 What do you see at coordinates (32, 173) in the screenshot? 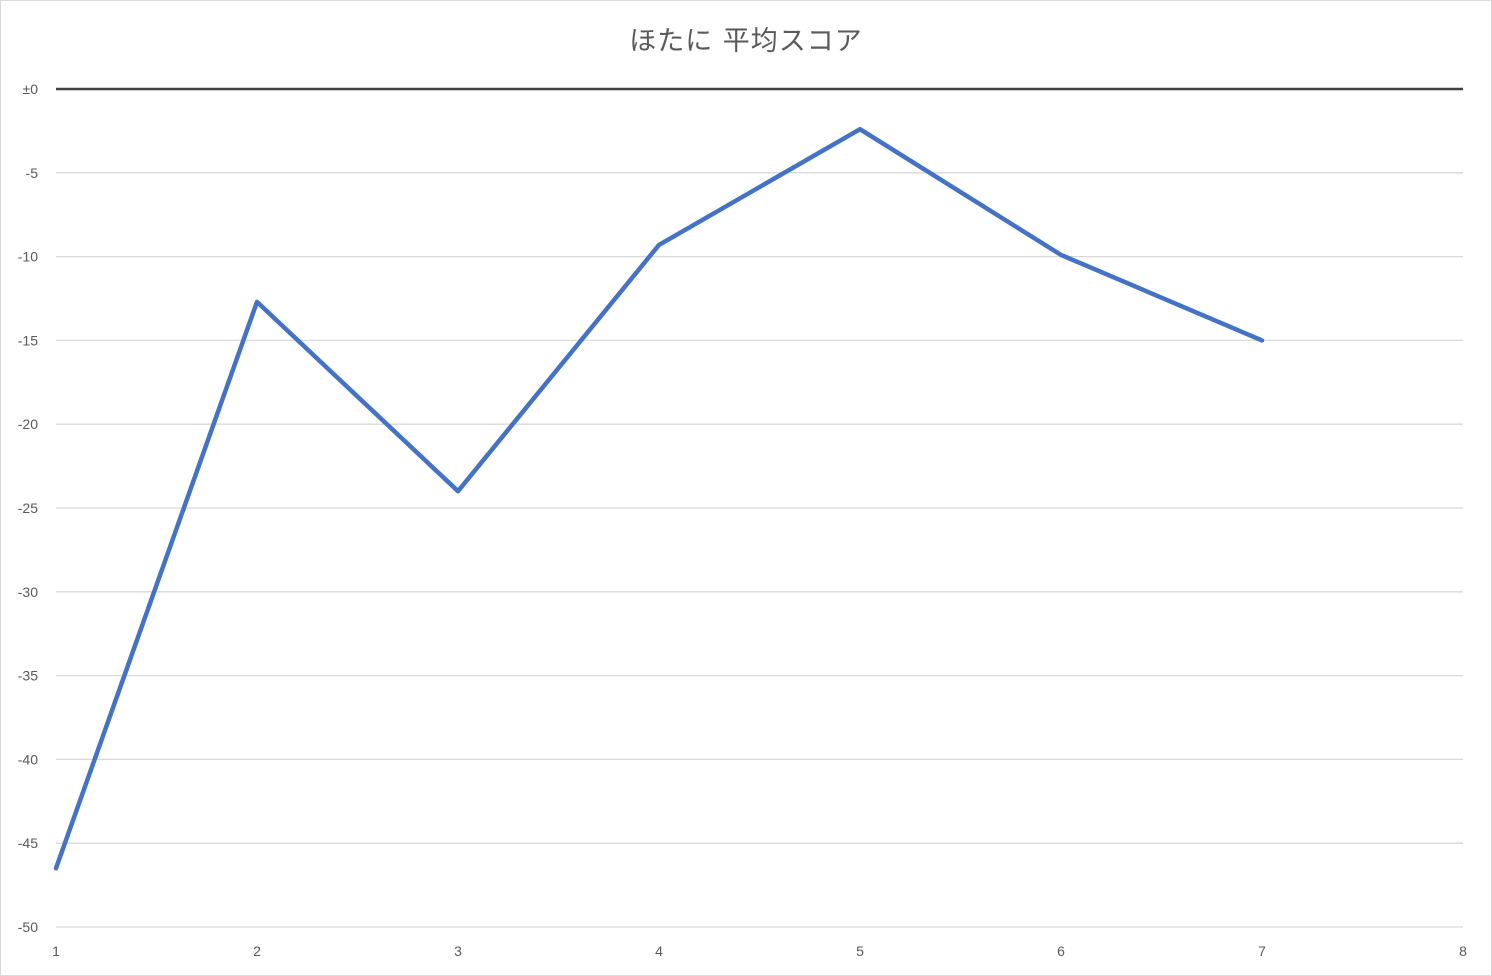
I see `y-tick-label: -5` at bounding box center [32, 173].